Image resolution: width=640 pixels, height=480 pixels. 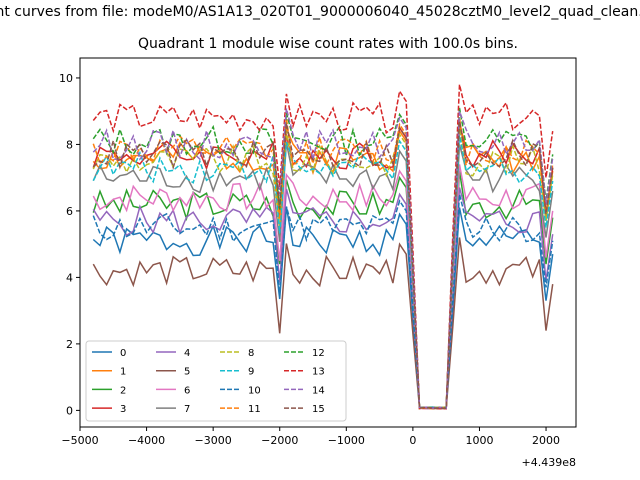 I want to click on legend-label: 11, so click(x=254, y=409).